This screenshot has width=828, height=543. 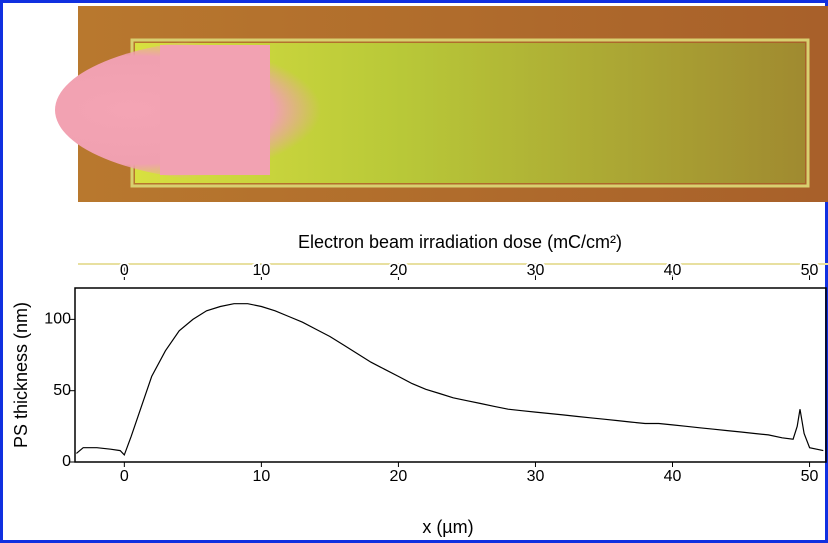 I want to click on y-axis-title: PS thickness (nm), so click(x=21, y=375).